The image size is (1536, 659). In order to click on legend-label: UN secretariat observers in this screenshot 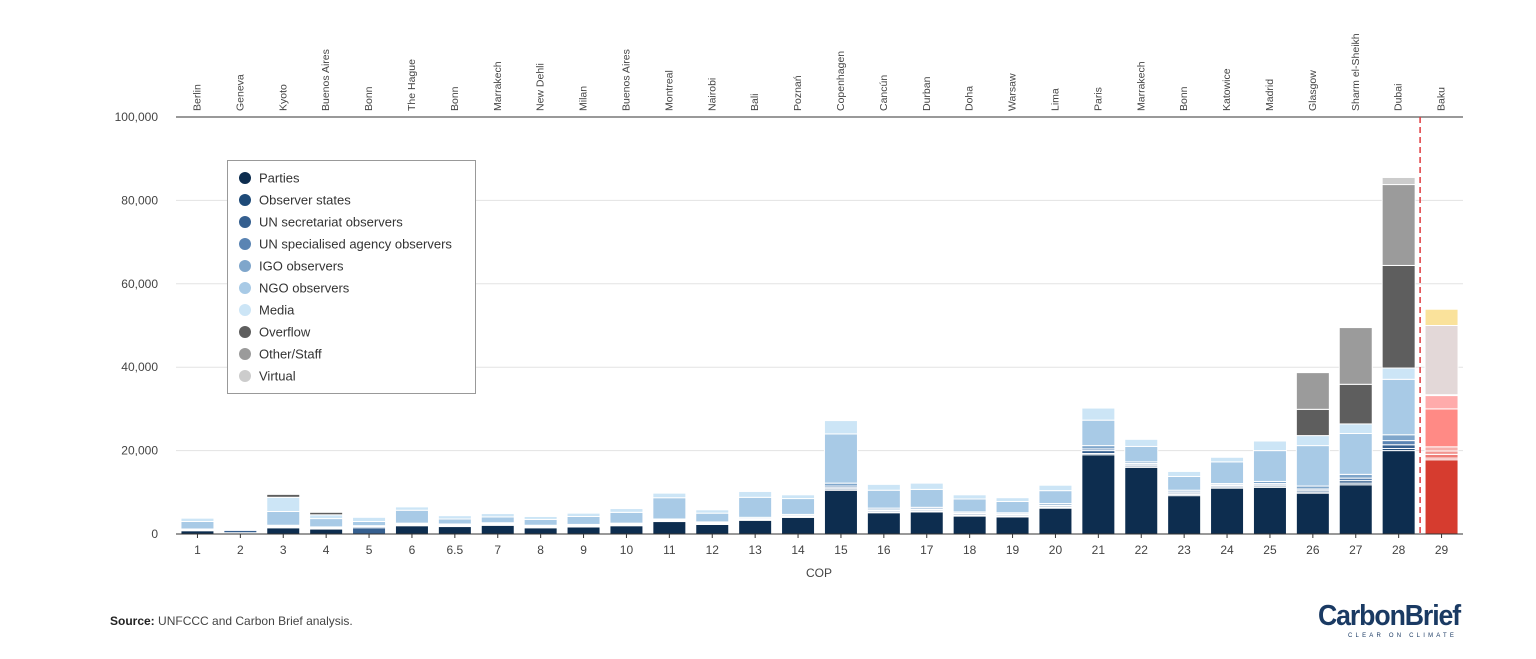, I will do `click(331, 222)`.